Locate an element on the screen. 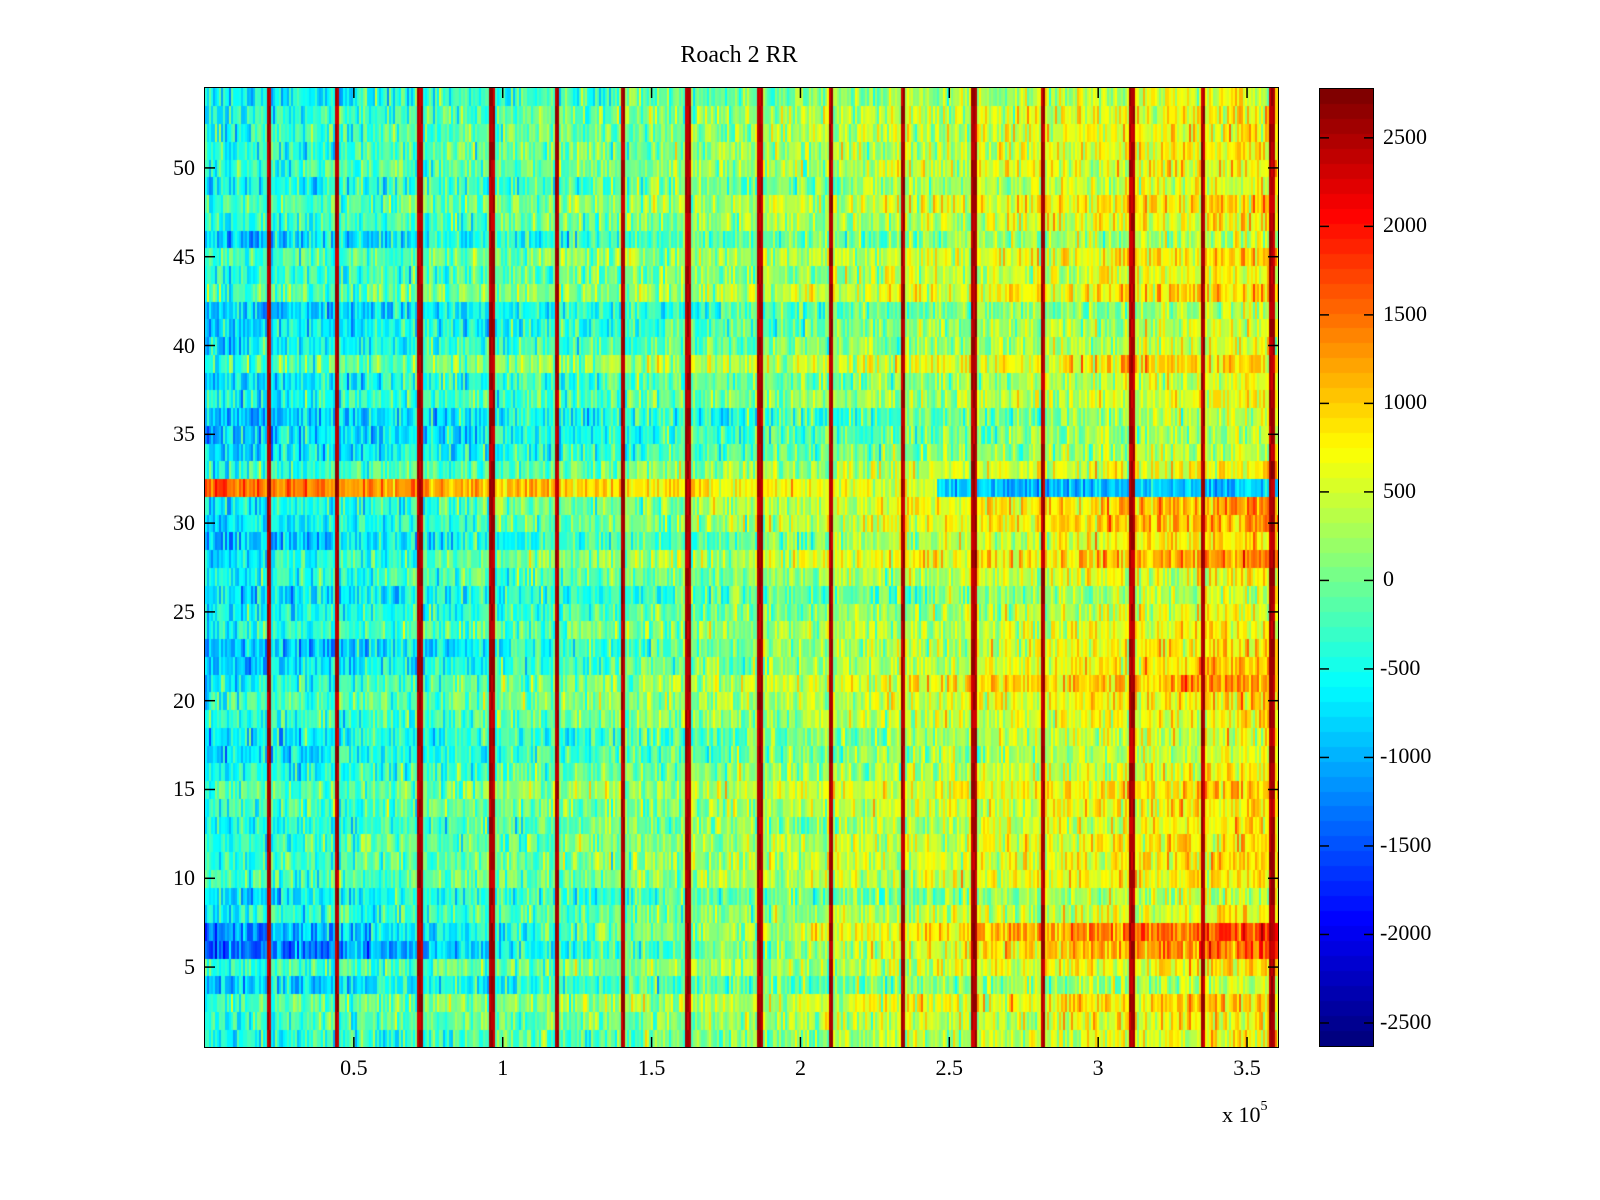  x-tick-label: 1 is located at coordinates (503, 1067).